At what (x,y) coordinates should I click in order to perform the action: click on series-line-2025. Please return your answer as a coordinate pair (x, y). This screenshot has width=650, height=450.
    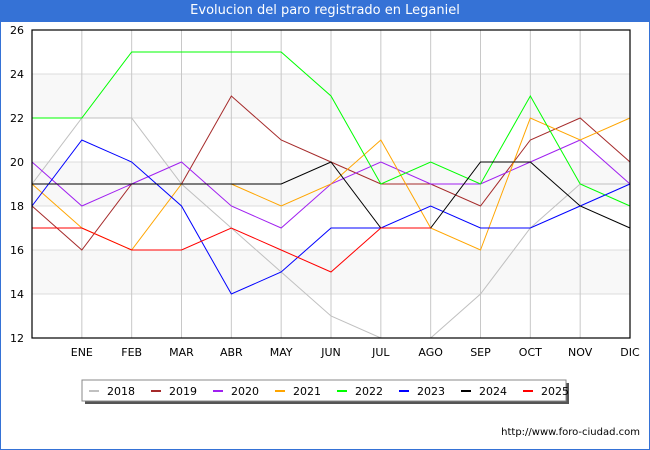
    Looking at the image, I should click on (231, 250).